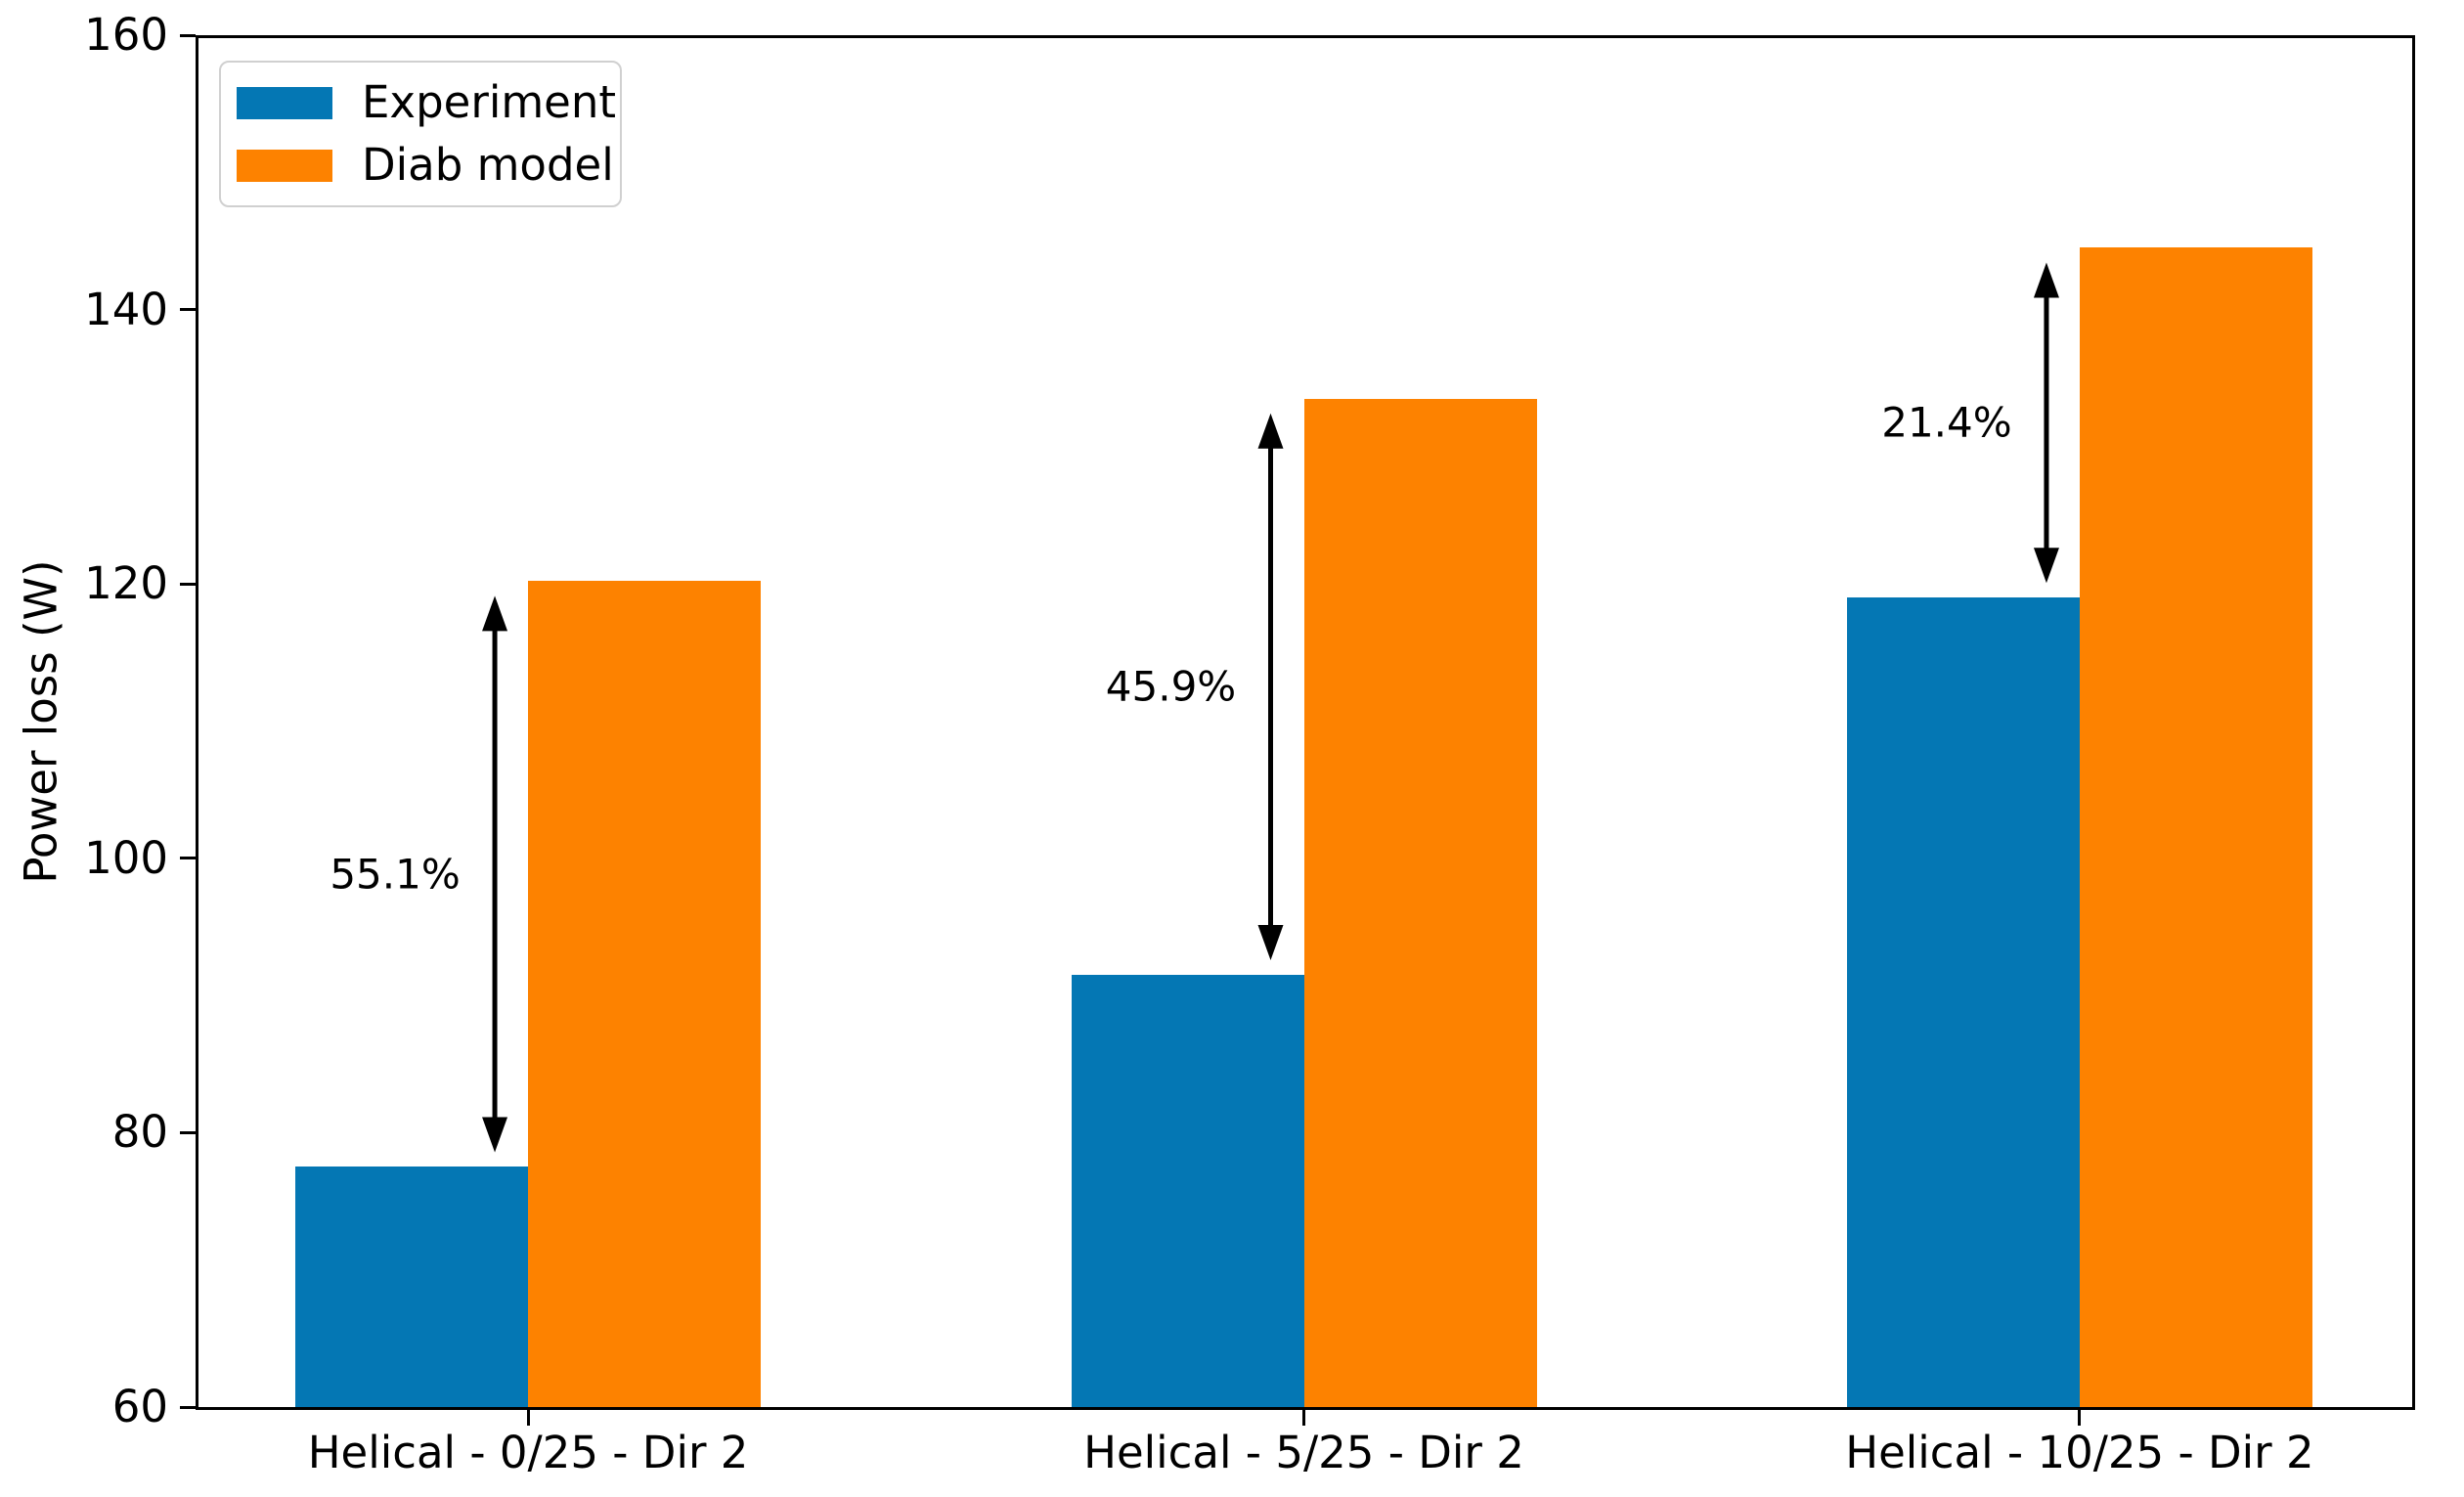  I want to click on y-tick-label-140: 140, so click(126, 309).